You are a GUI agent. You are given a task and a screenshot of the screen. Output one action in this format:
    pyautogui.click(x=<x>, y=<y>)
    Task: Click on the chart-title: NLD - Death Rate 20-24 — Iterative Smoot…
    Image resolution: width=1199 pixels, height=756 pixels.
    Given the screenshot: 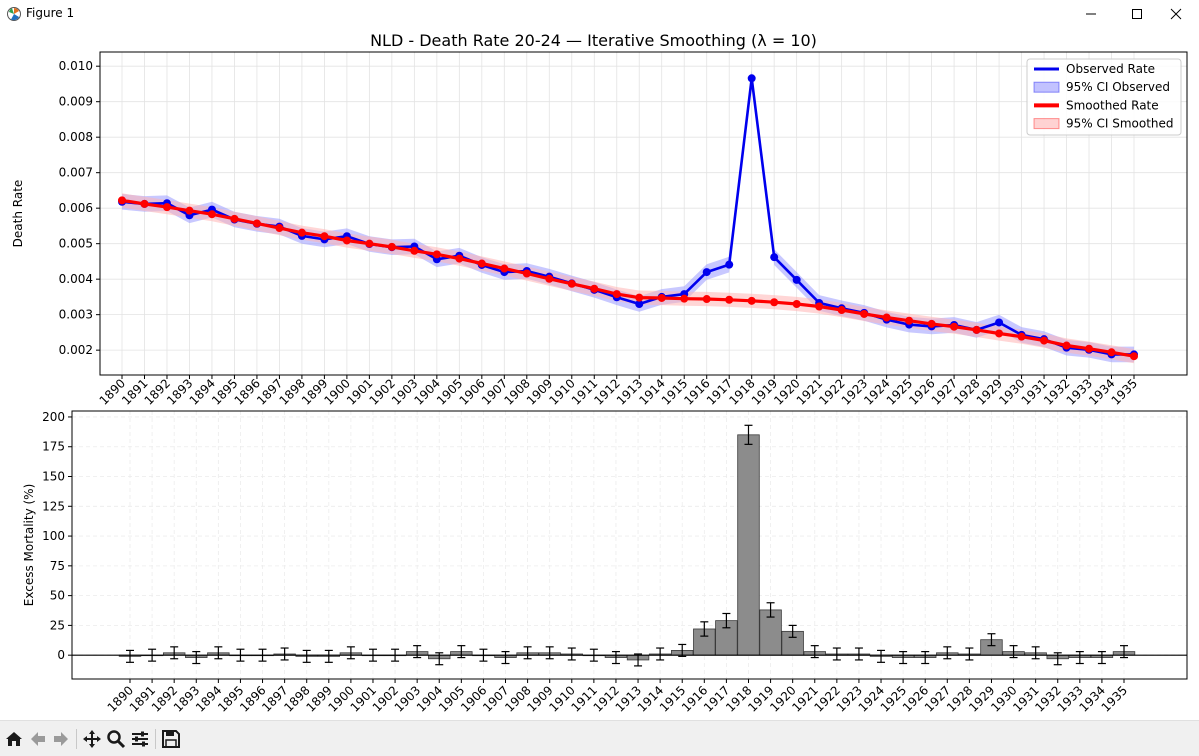 What is the action you would take?
    pyautogui.click(x=593, y=40)
    